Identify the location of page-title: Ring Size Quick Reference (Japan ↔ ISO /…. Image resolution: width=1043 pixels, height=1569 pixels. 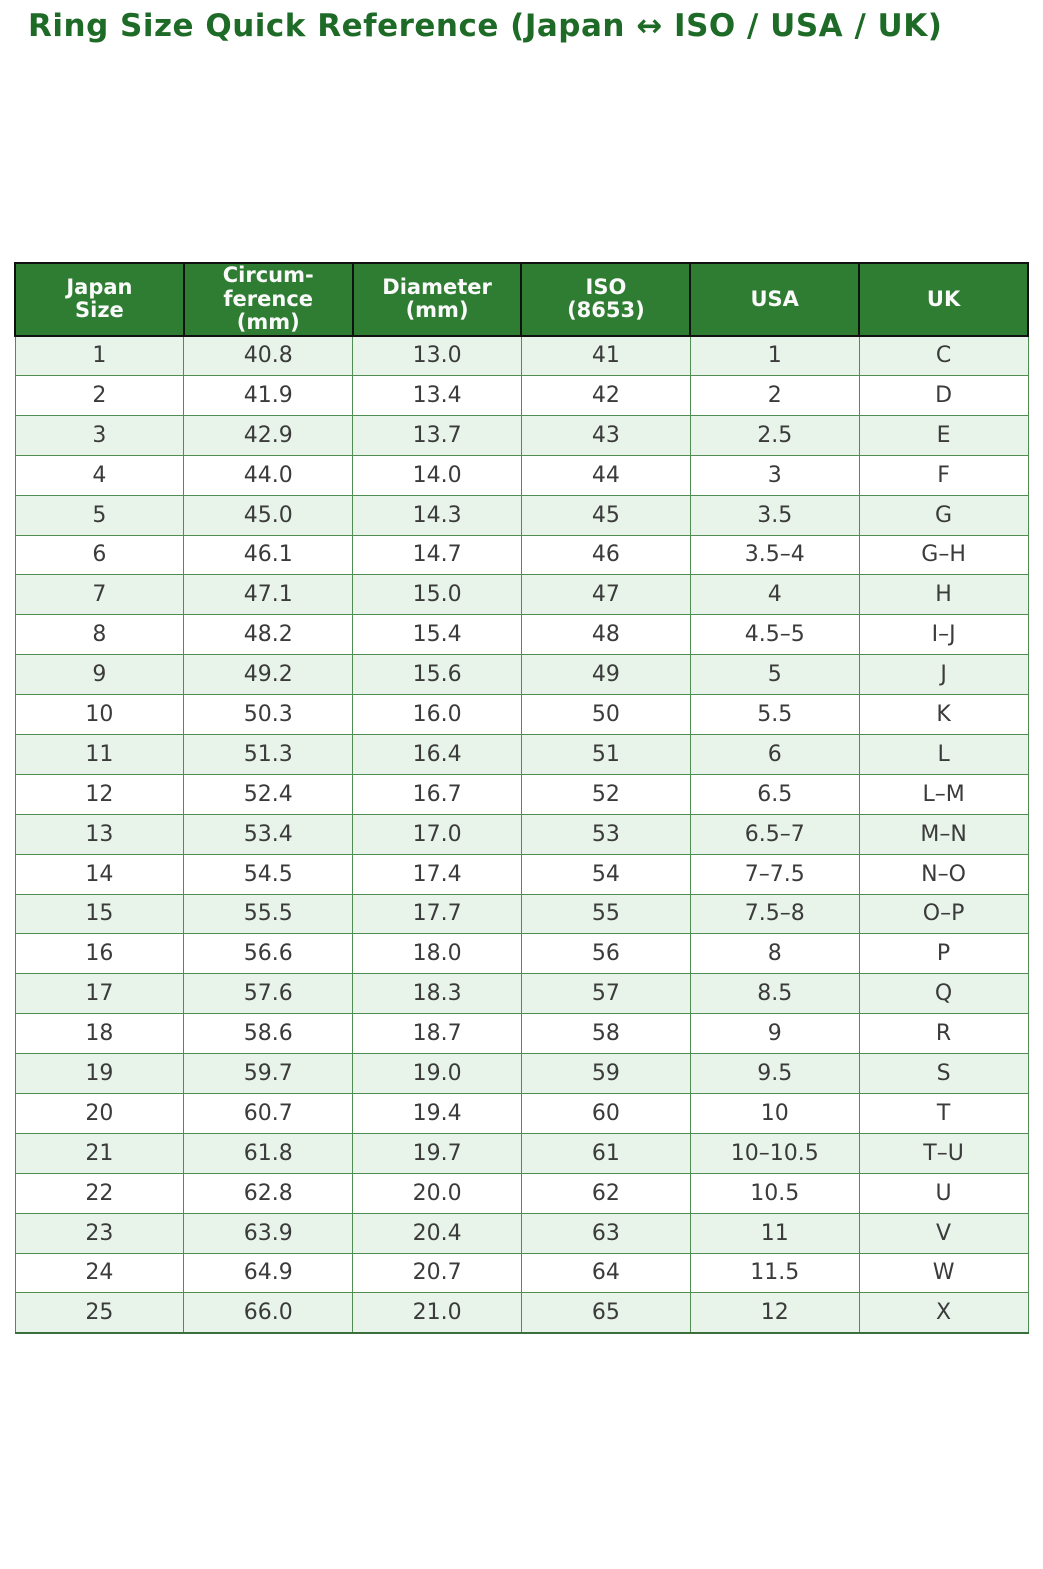
(485, 26).